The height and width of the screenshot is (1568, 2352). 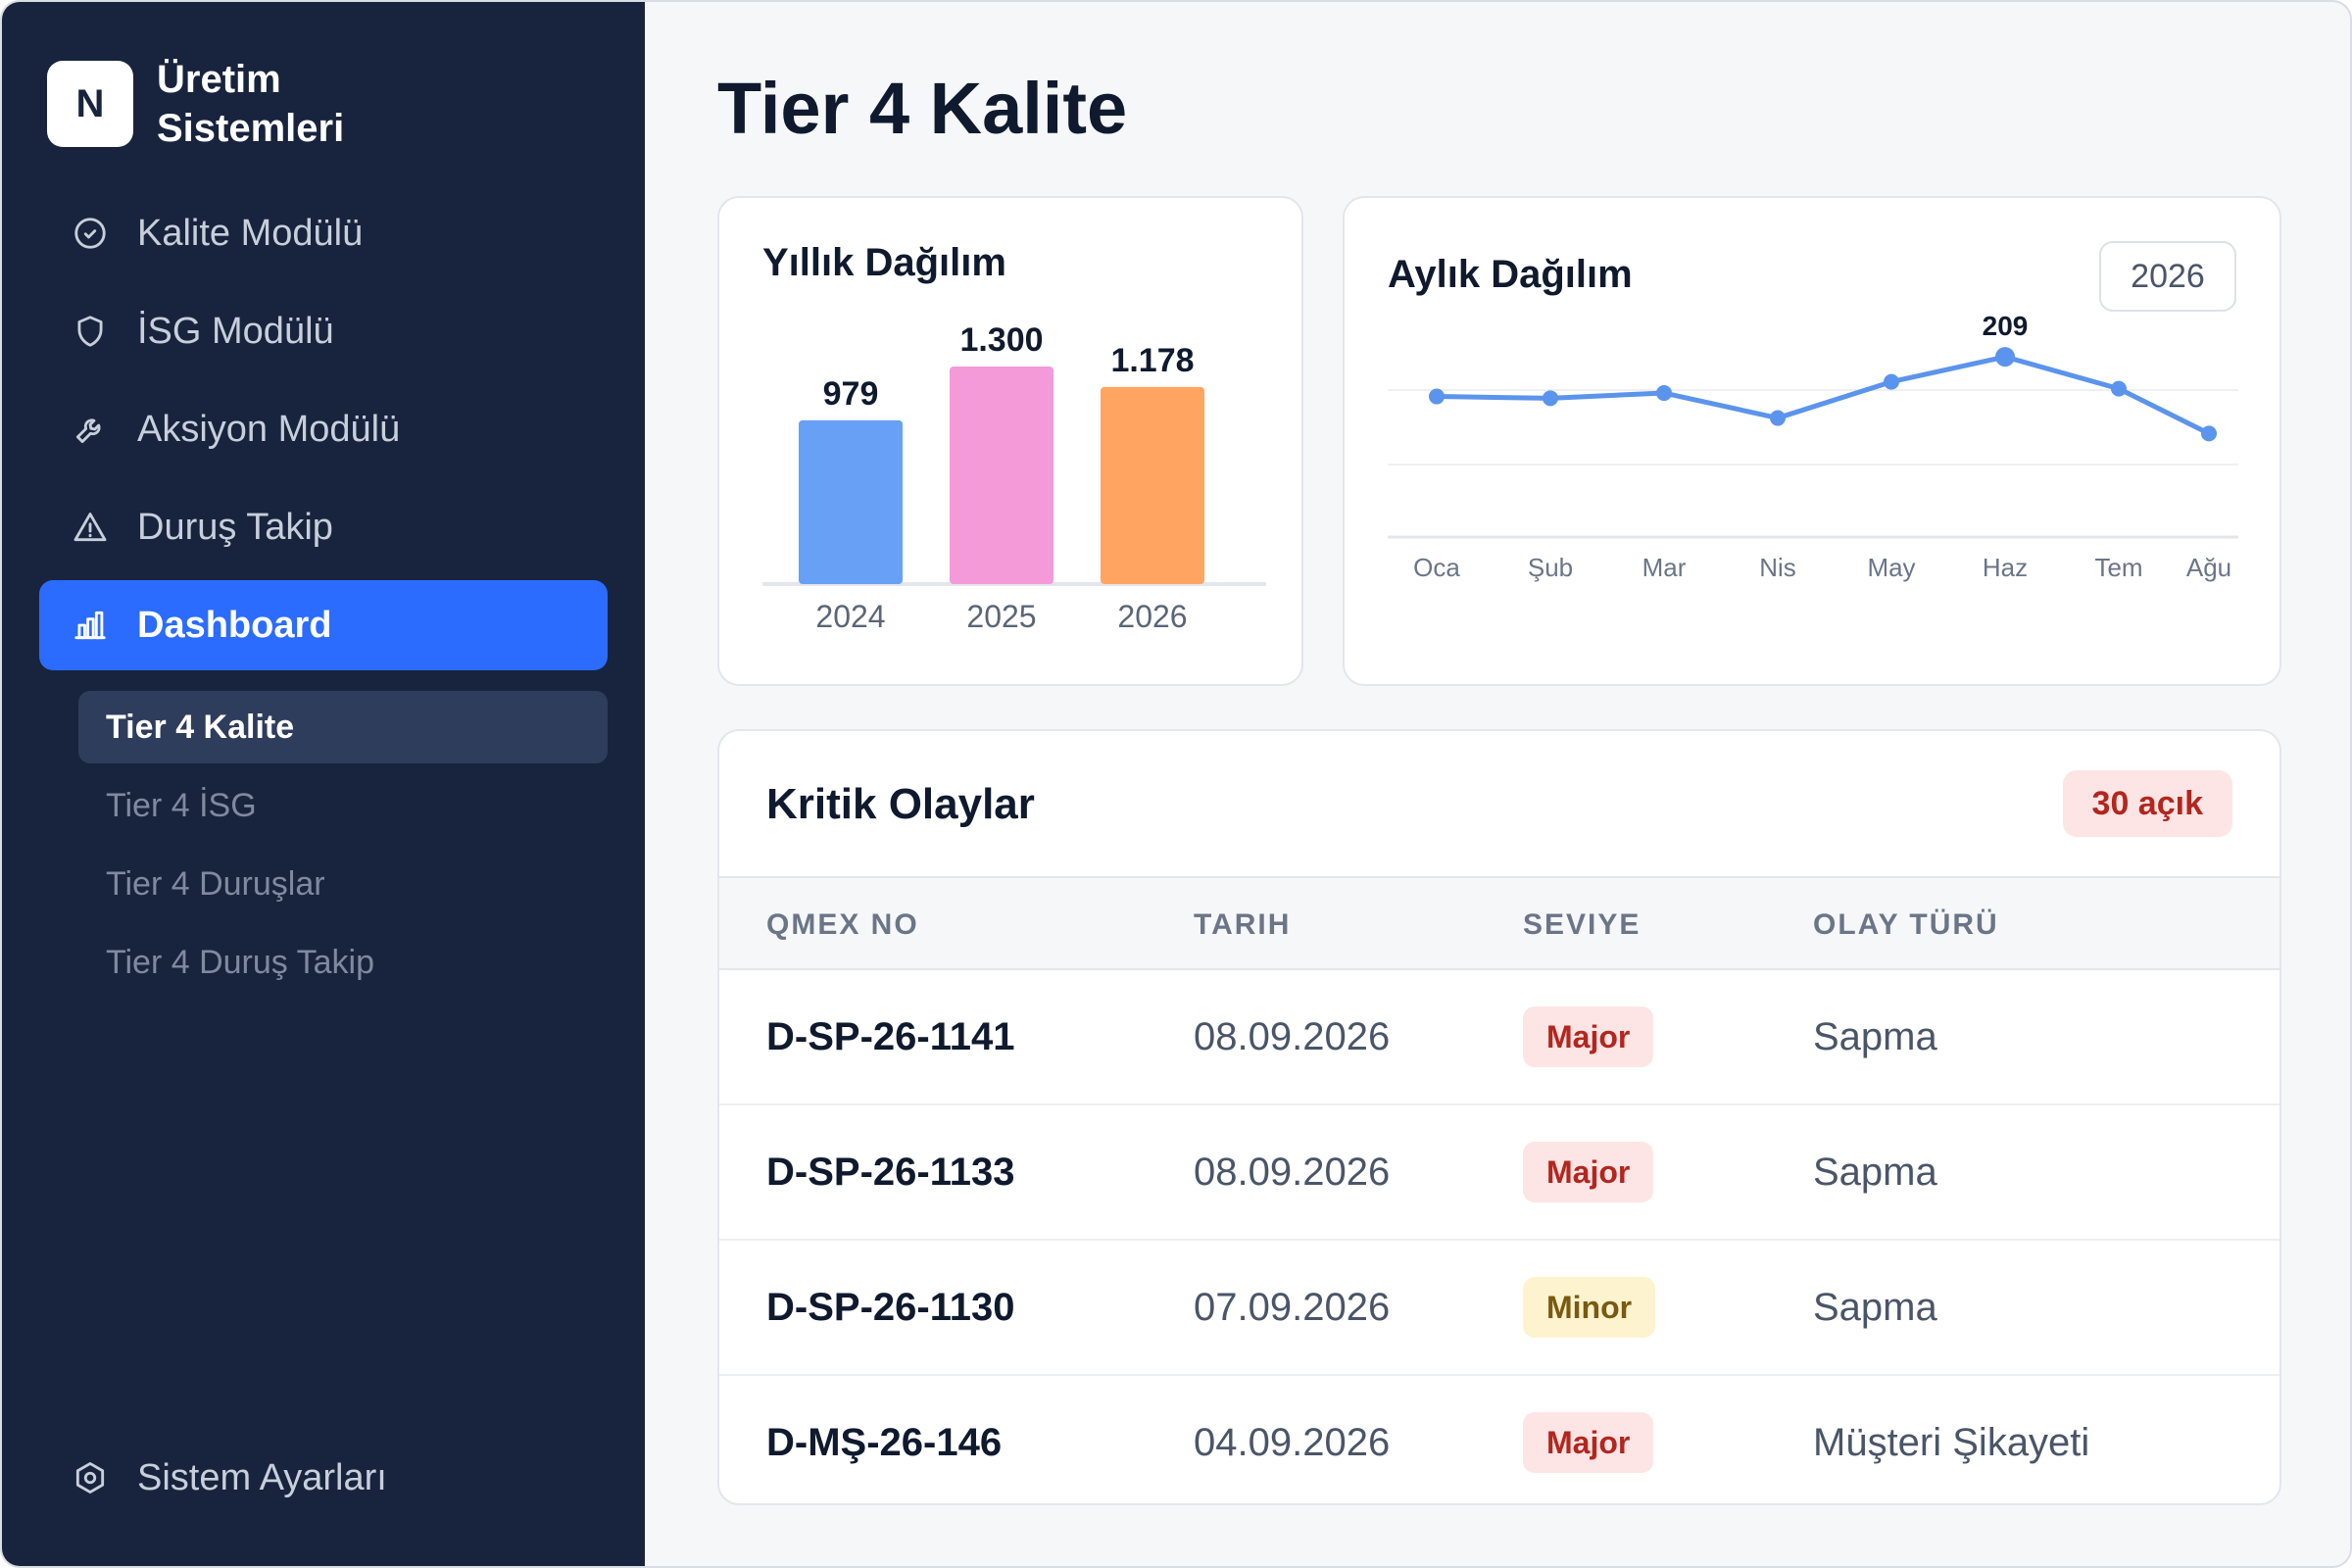 I want to click on bar-2024, so click(x=851, y=501).